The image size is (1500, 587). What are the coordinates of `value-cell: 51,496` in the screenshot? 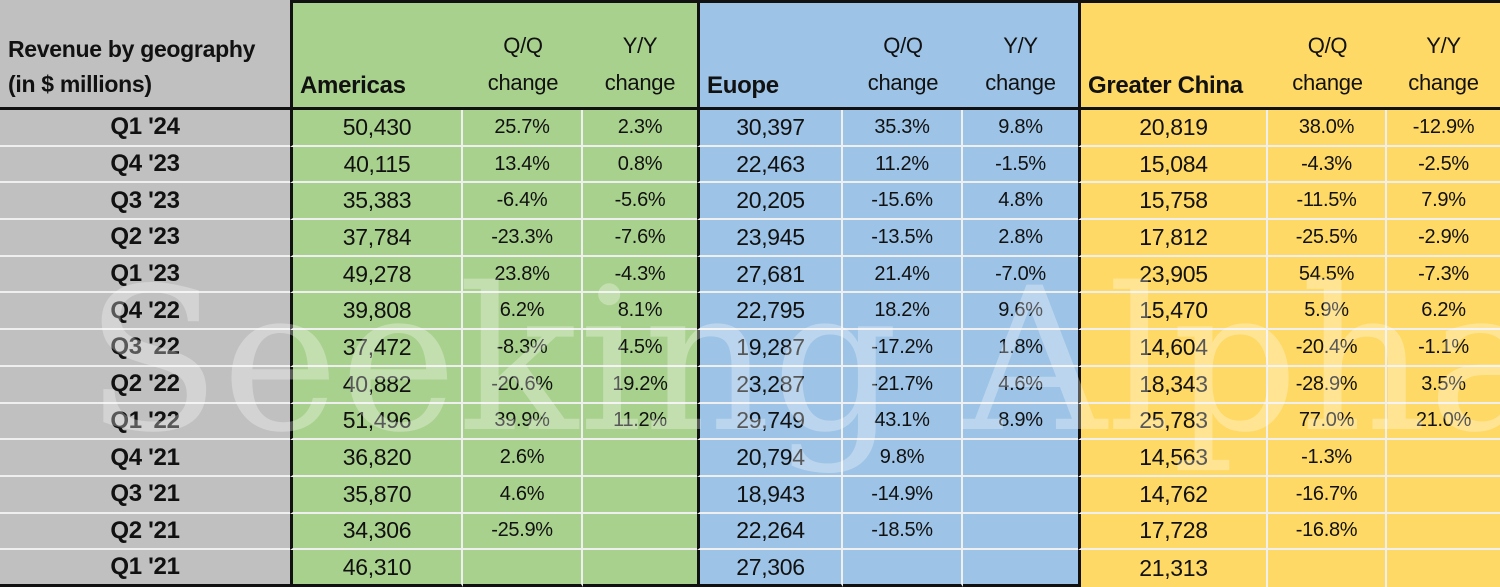 It's located at (376, 422).